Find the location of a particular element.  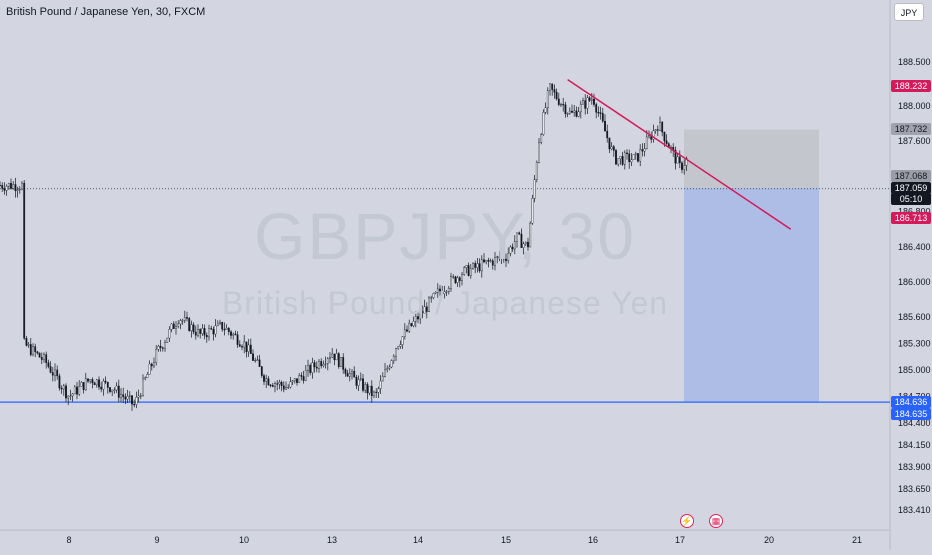

countdown-tag: 05:10 is located at coordinates (911, 199).